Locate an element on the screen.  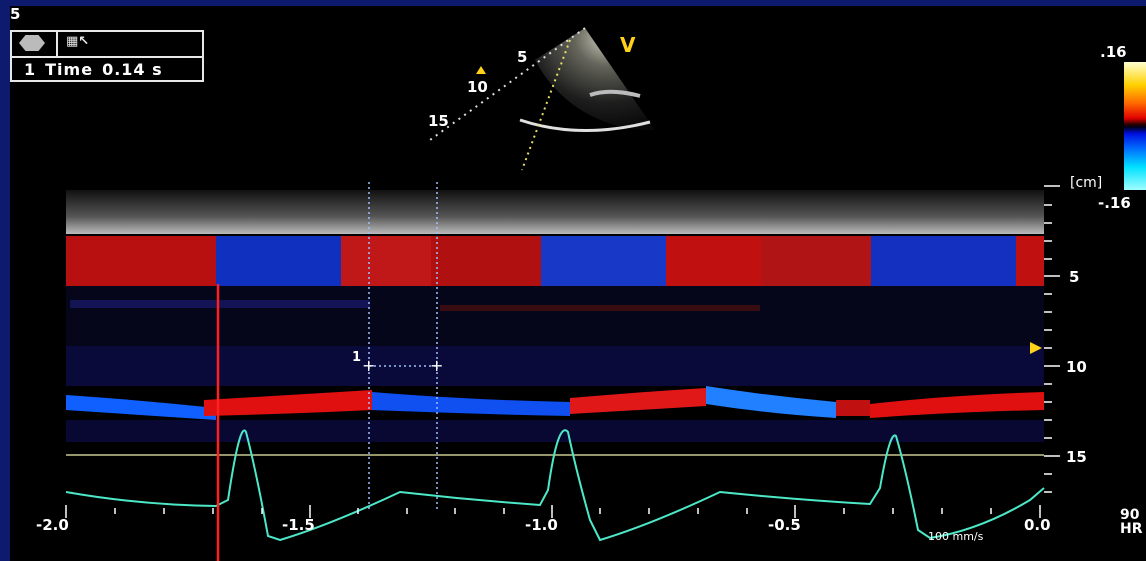
tissue-clutter-band is located at coordinates (555, 212).